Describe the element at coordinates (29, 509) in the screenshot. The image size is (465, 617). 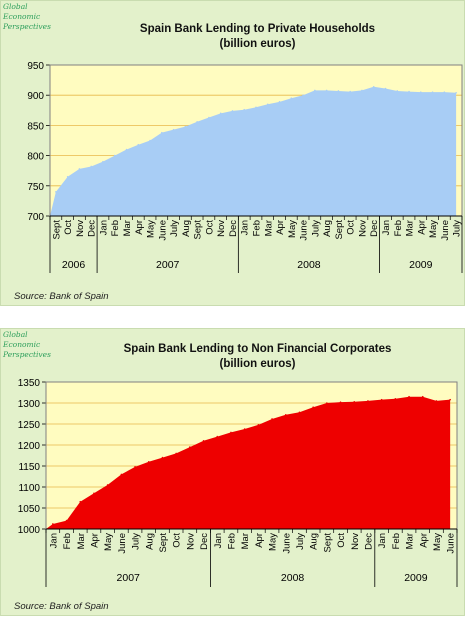
I see `y-tick-label: 1050` at that location.